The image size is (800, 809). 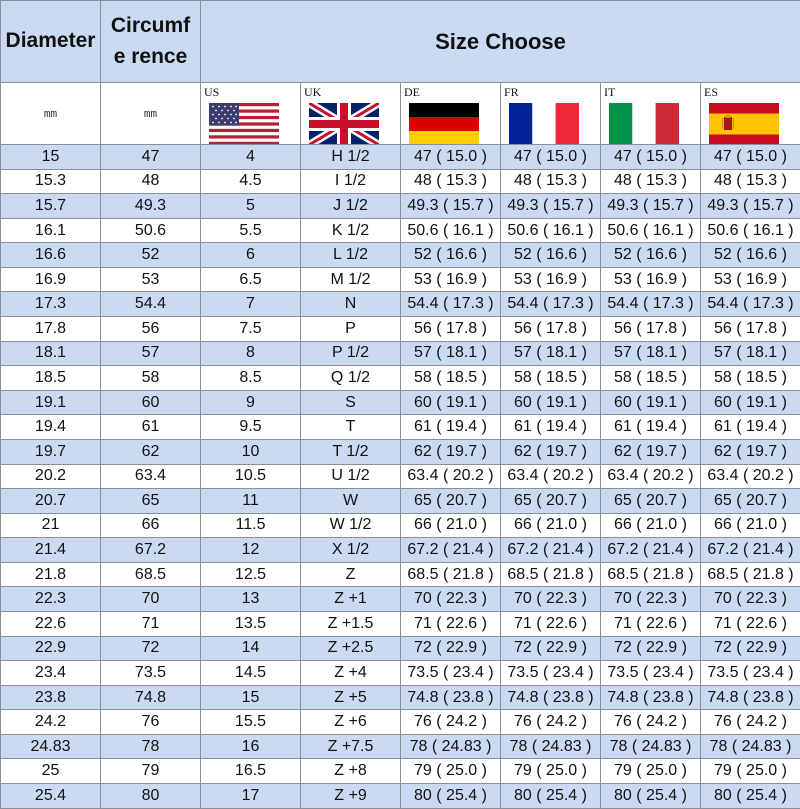 What do you see at coordinates (651, 279) in the screenshot?
I see `it-size-cell: 53 ( 16.9 )` at bounding box center [651, 279].